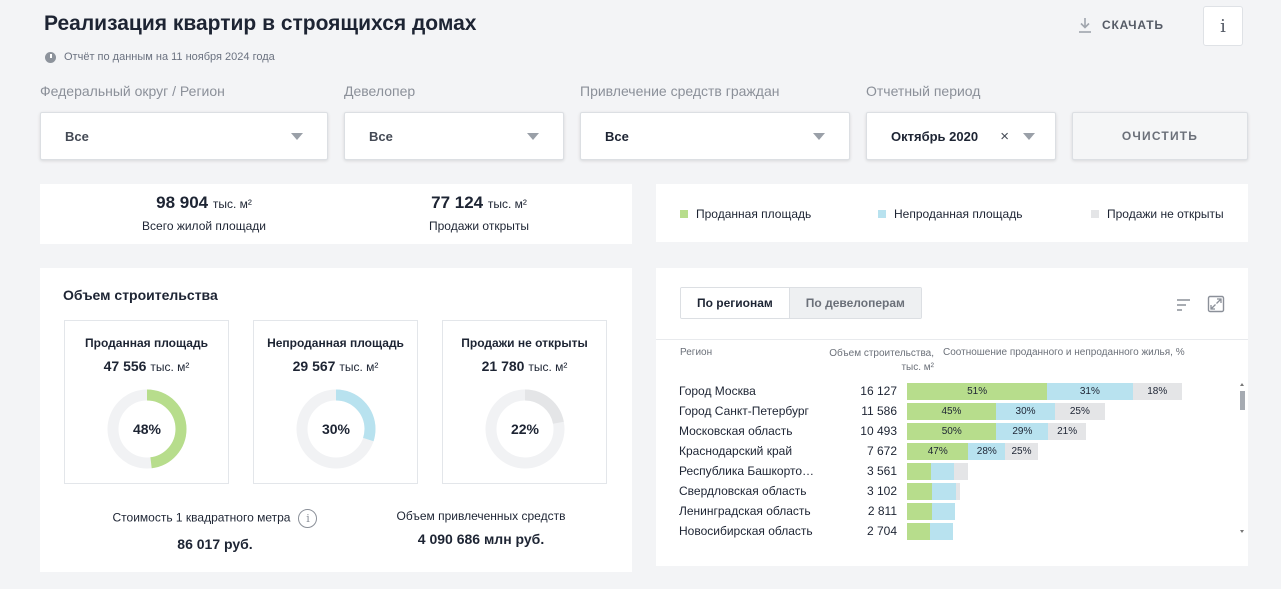  What do you see at coordinates (1216, 304) in the screenshot?
I see `expand-icon` at bounding box center [1216, 304].